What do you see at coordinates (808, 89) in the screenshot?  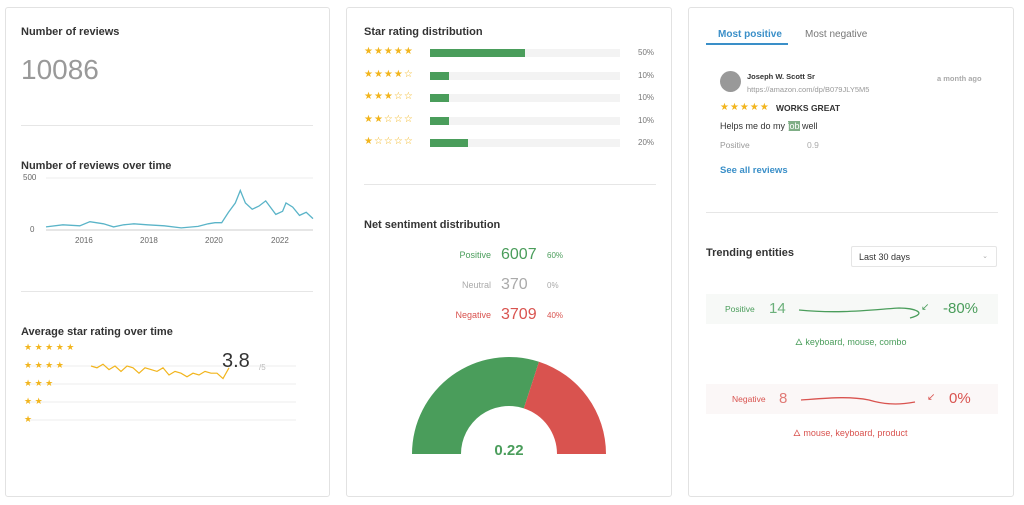 I see `review-url: https://amazon.com/dp/B079JLY5M5` at bounding box center [808, 89].